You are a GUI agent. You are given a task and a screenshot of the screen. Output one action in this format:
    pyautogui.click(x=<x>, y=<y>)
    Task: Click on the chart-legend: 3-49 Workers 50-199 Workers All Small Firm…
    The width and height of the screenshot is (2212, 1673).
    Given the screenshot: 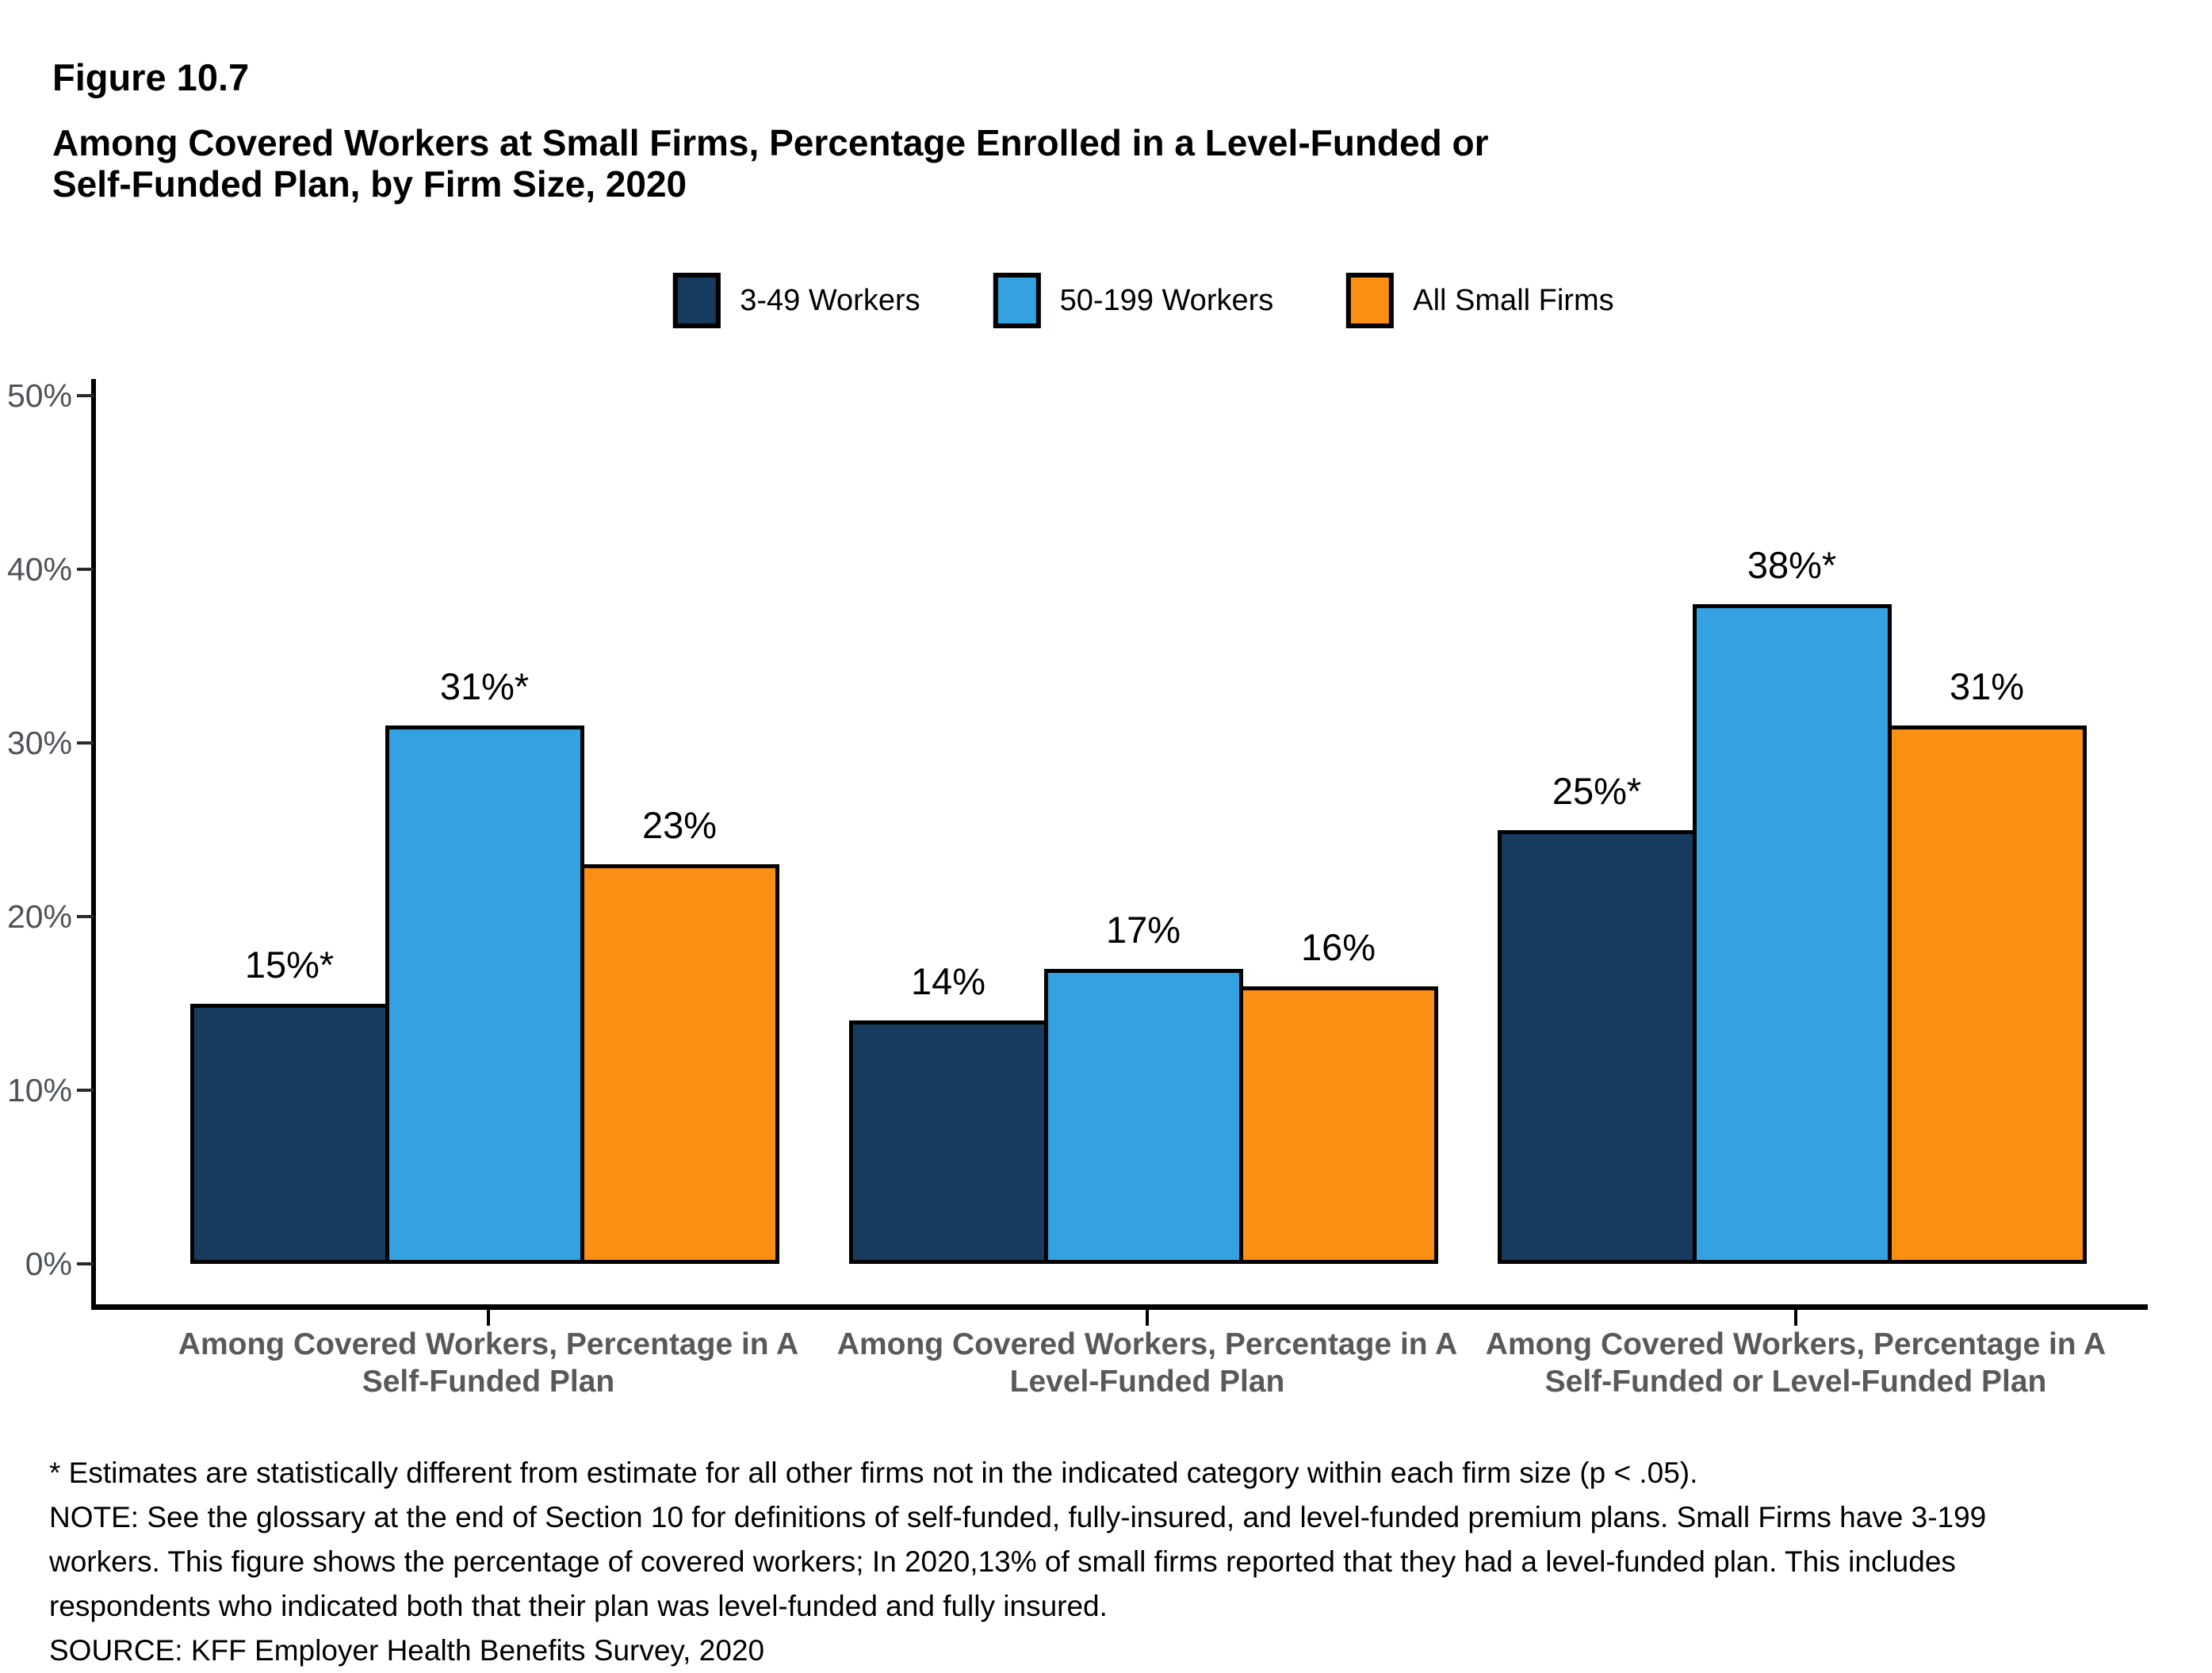 What is the action you would take?
    pyautogui.click(x=1143, y=300)
    